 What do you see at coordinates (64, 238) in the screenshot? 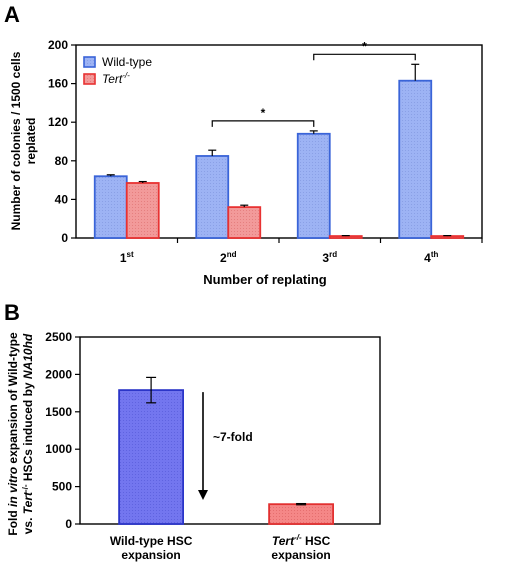
I see `chart-a-ytick-label: 0` at bounding box center [64, 238].